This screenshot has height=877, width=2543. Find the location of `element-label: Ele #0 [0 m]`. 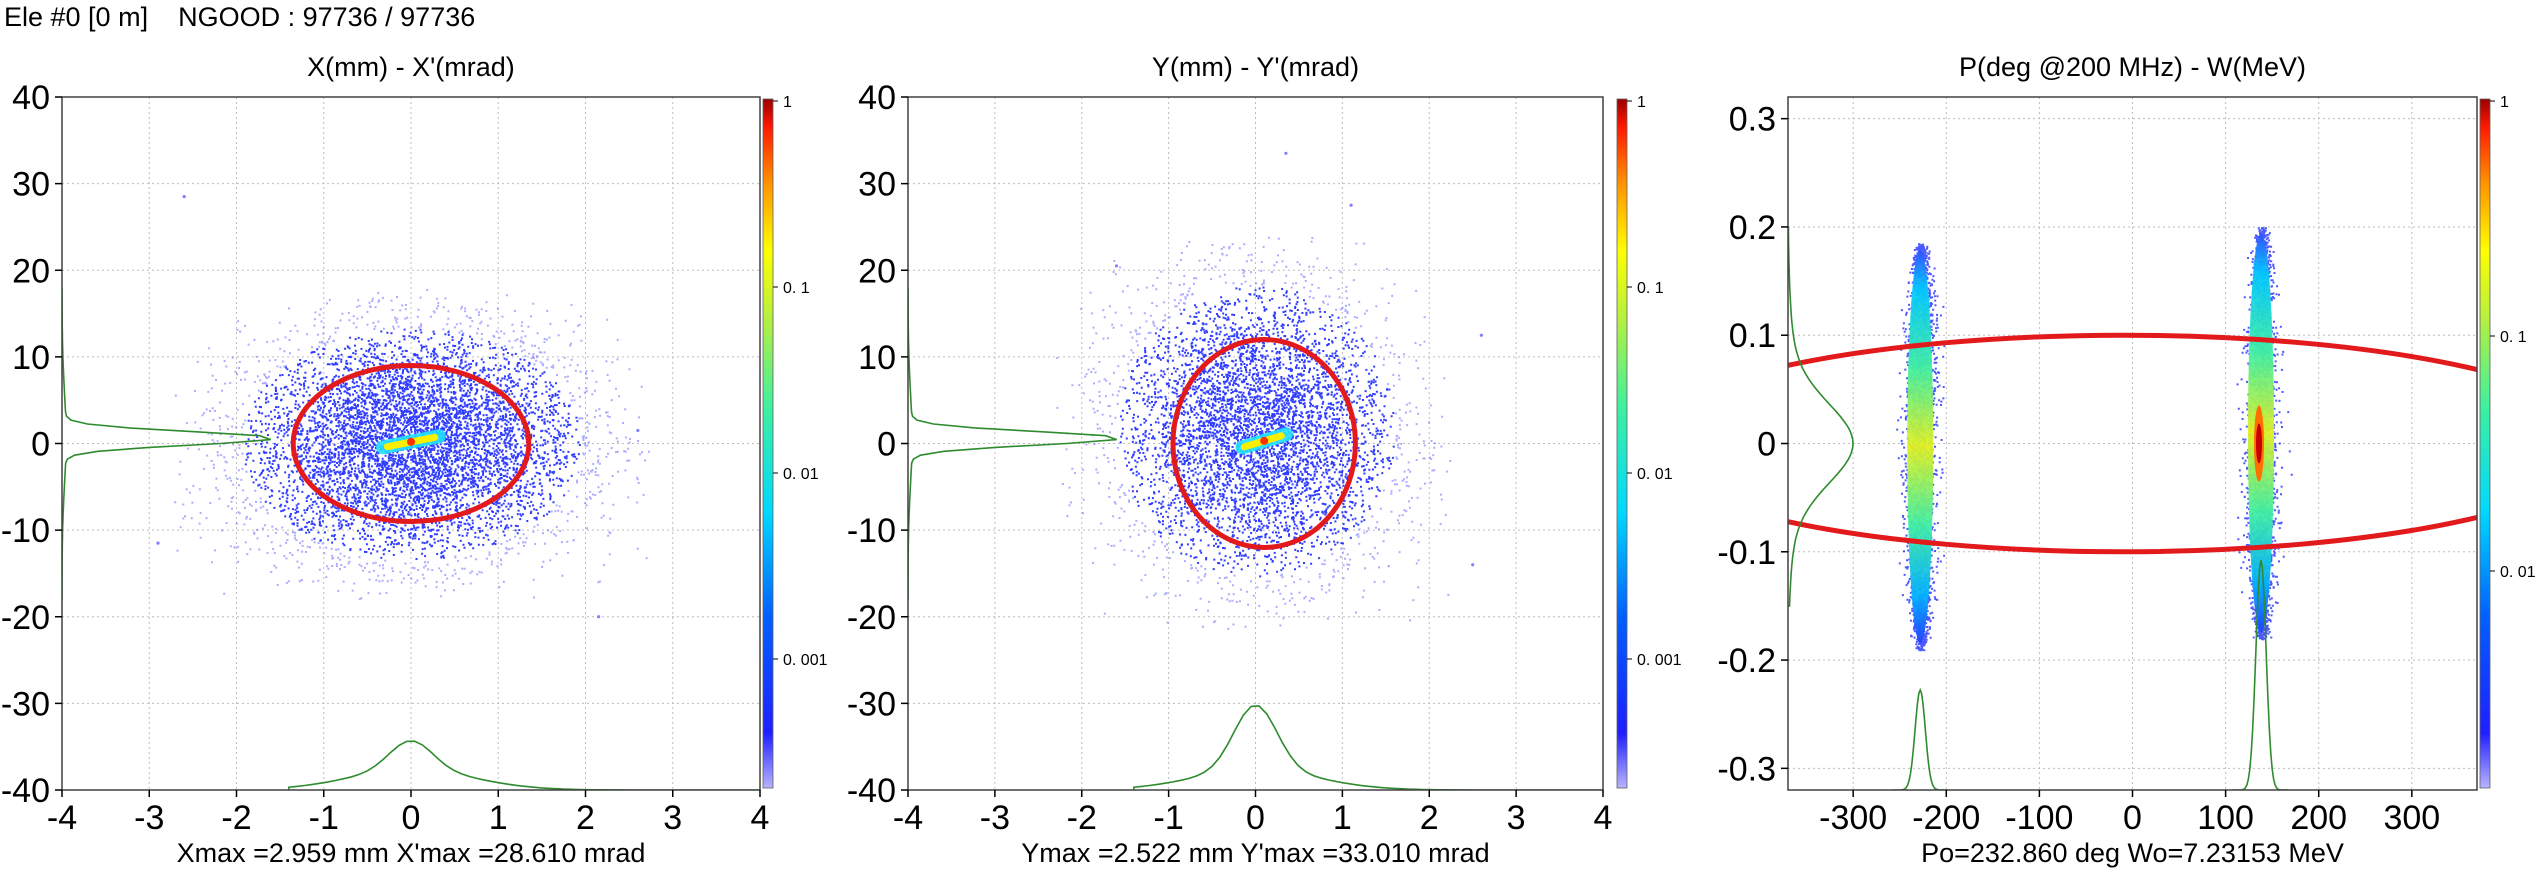

element-label: Ele #0 [0 m] is located at coordinates (76, 17).